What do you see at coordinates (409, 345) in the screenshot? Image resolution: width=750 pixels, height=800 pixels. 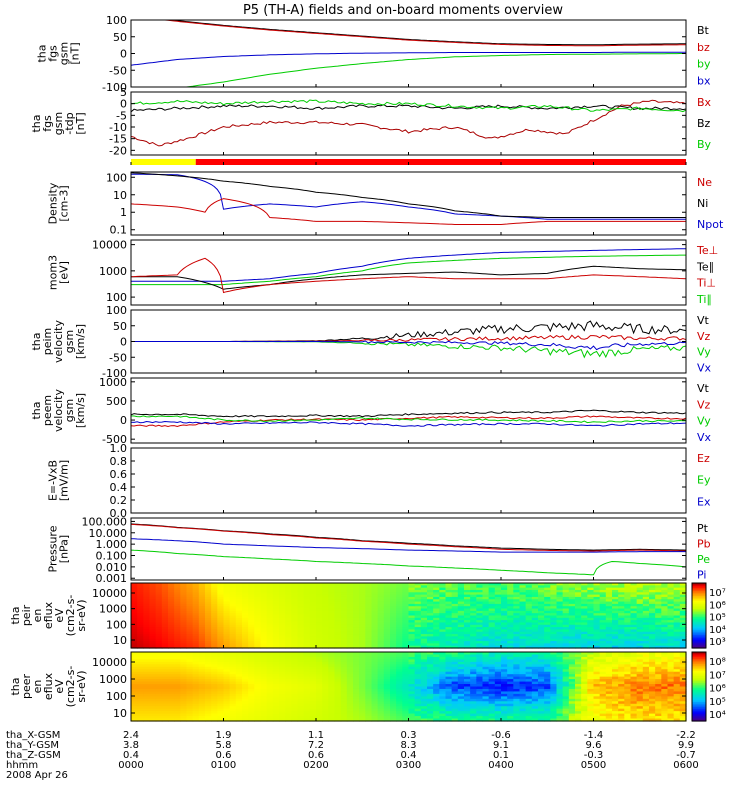 I see `series-line-Vx` at bounding box center [409, 345].